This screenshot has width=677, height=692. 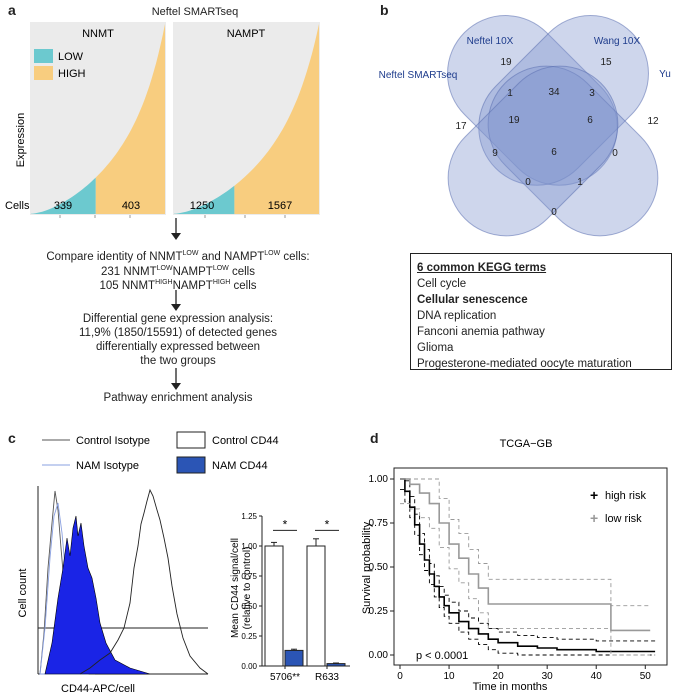 I want to click on legend-low-label: LOW, so click(x=71, y=57).